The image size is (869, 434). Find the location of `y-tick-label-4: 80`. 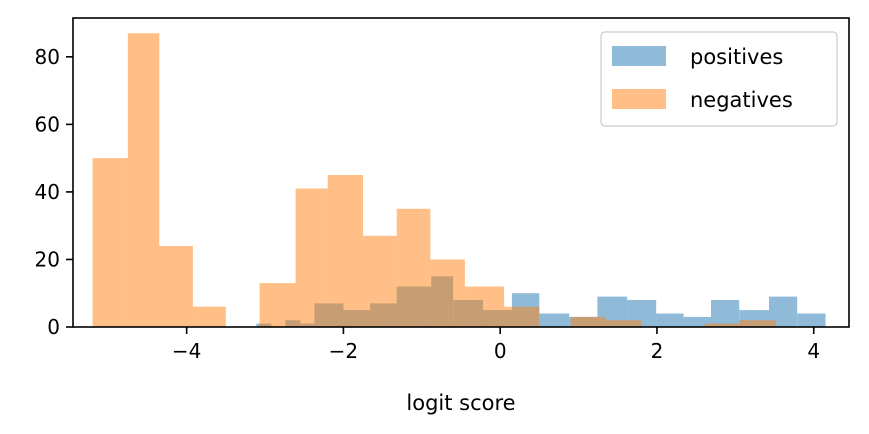

y-tick-label-4: 80 is located at coordinates (47, 57).